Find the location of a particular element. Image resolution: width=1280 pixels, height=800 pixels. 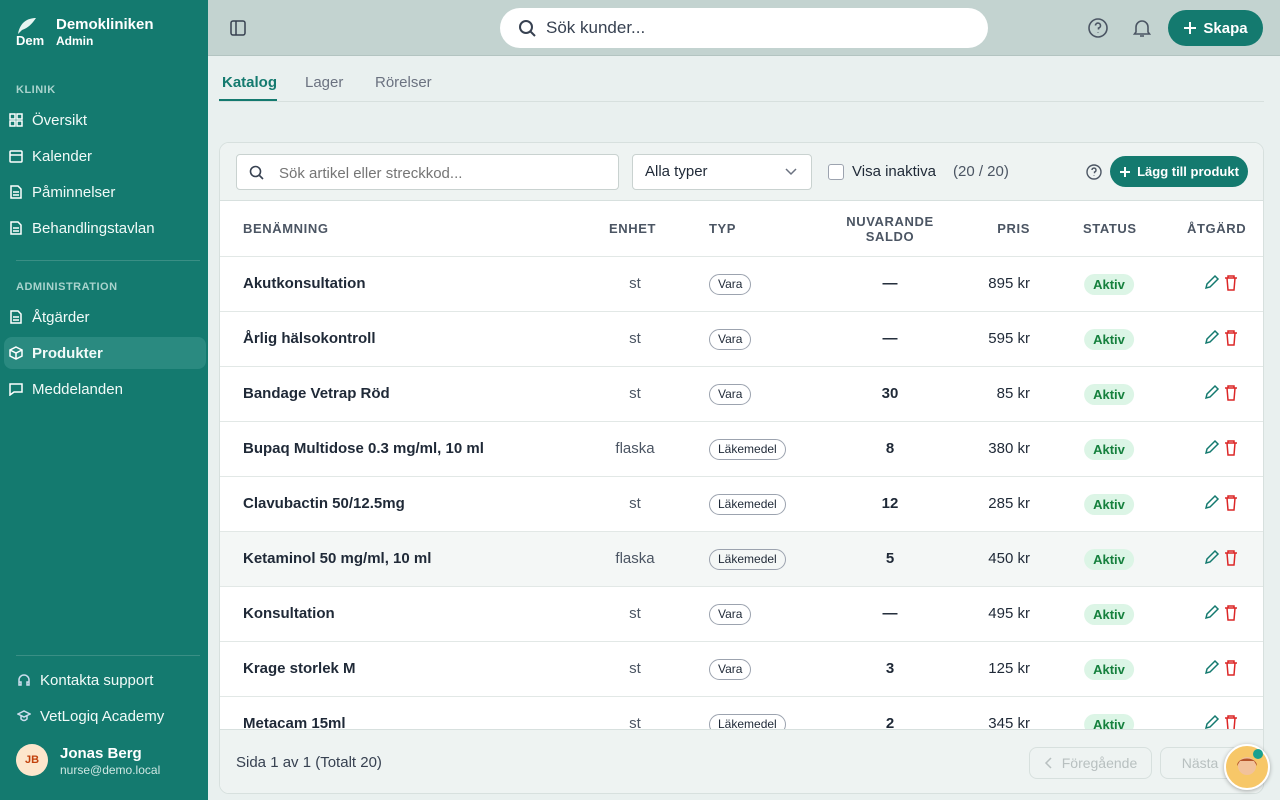

previous-button: Föregående is located at coordinates (1090, 763).